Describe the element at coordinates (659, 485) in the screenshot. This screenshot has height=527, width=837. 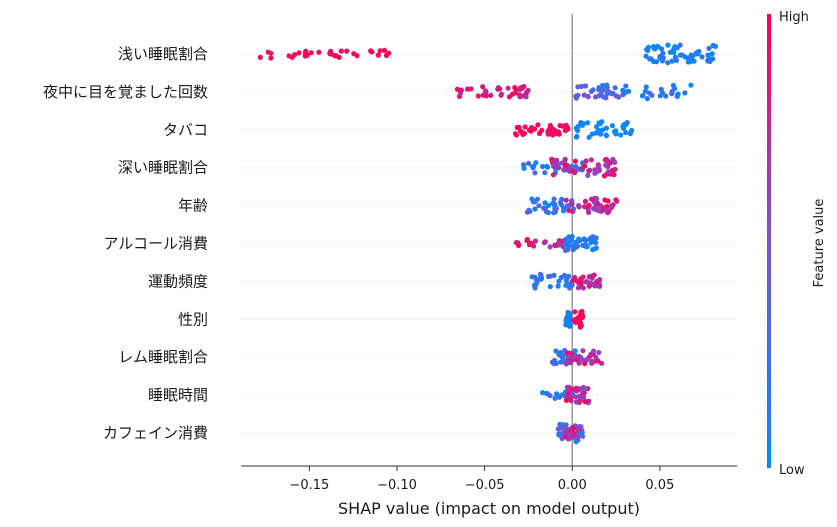
I see `x-tick-label: 0.05` at that location.